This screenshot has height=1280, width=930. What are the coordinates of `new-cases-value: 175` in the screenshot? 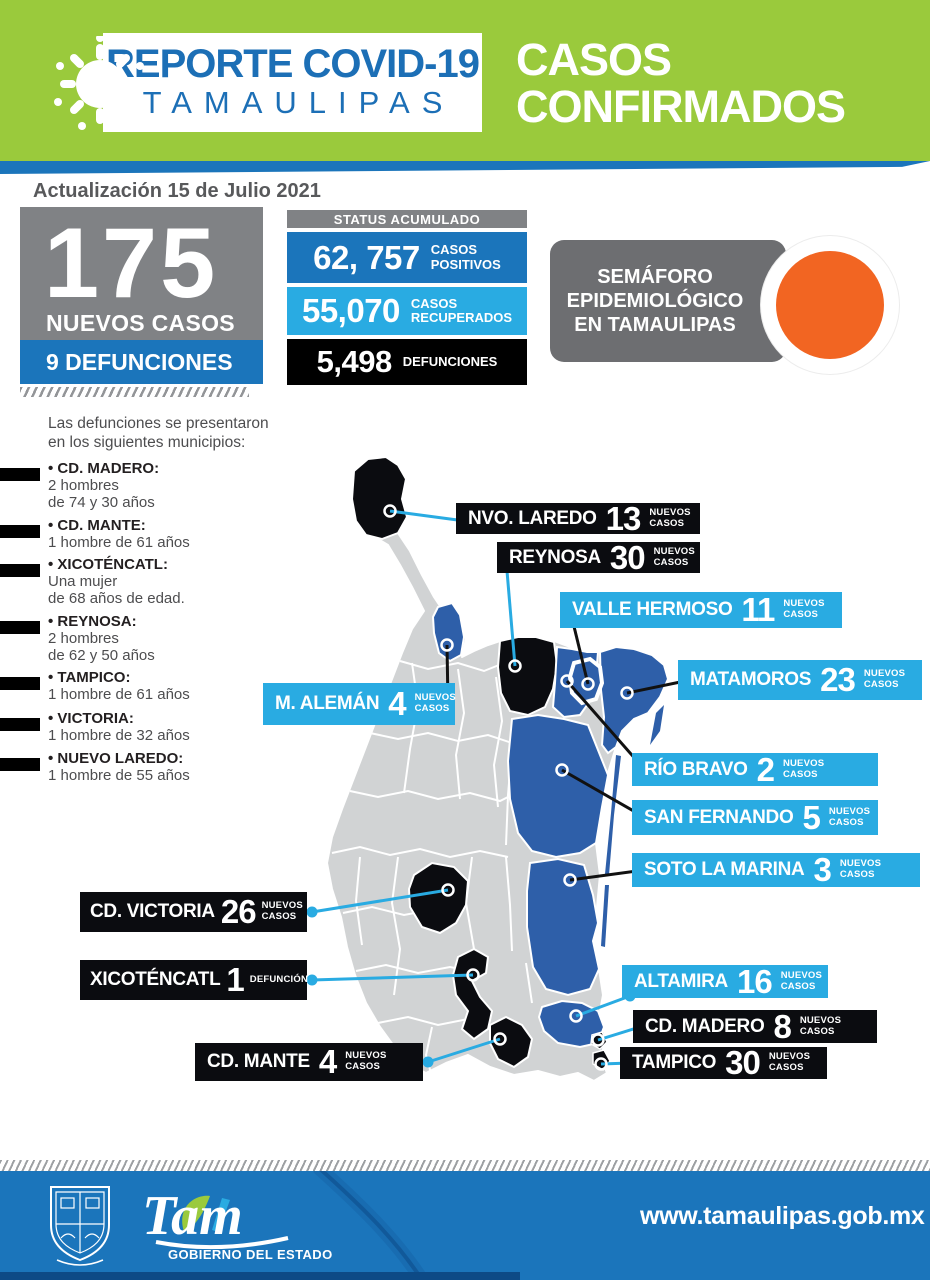 It's located at (131, 262).